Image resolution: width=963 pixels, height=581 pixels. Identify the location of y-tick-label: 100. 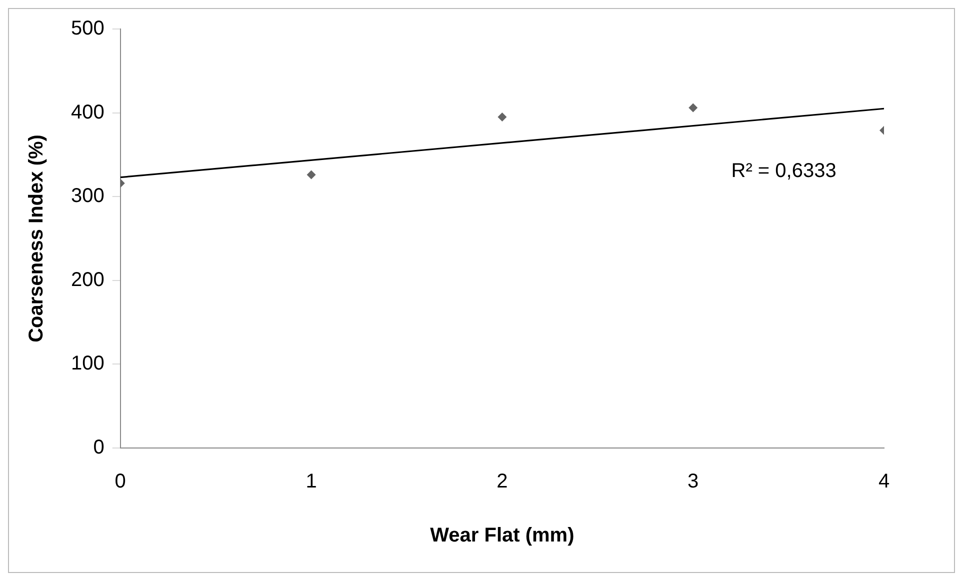
(87, 363).